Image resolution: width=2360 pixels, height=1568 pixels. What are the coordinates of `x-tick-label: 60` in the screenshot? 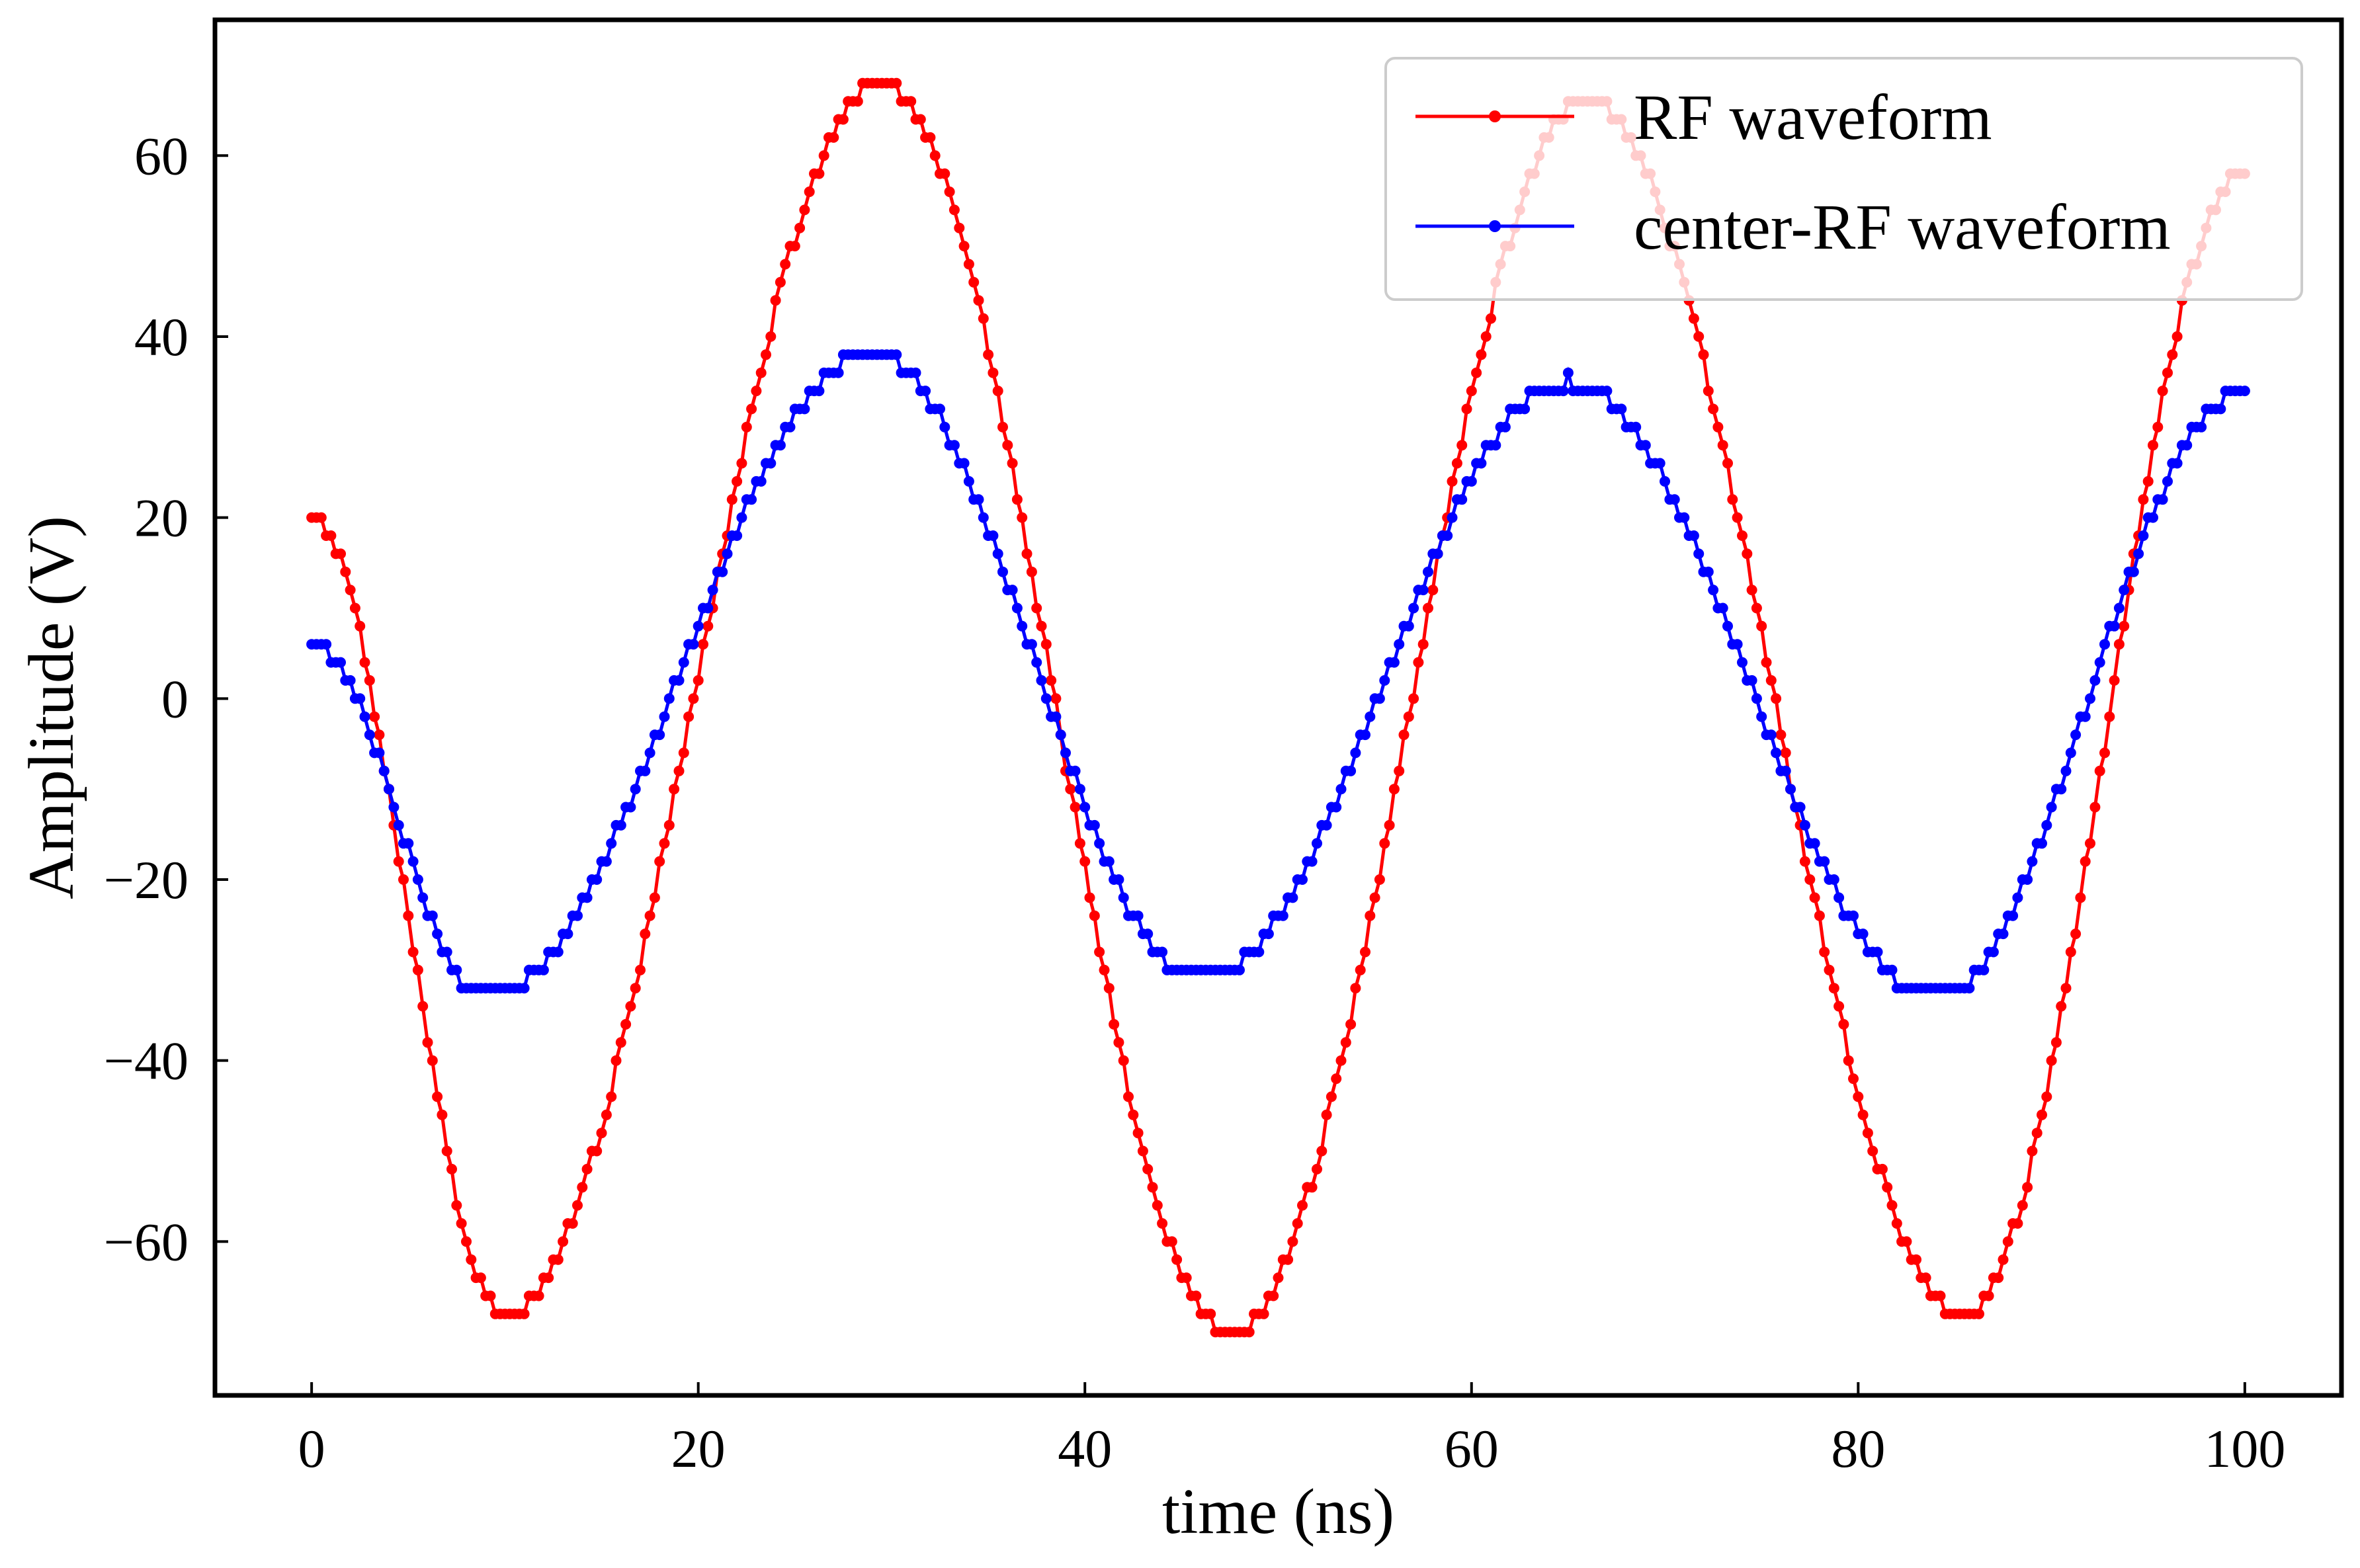 It's located at (1472, 1449).